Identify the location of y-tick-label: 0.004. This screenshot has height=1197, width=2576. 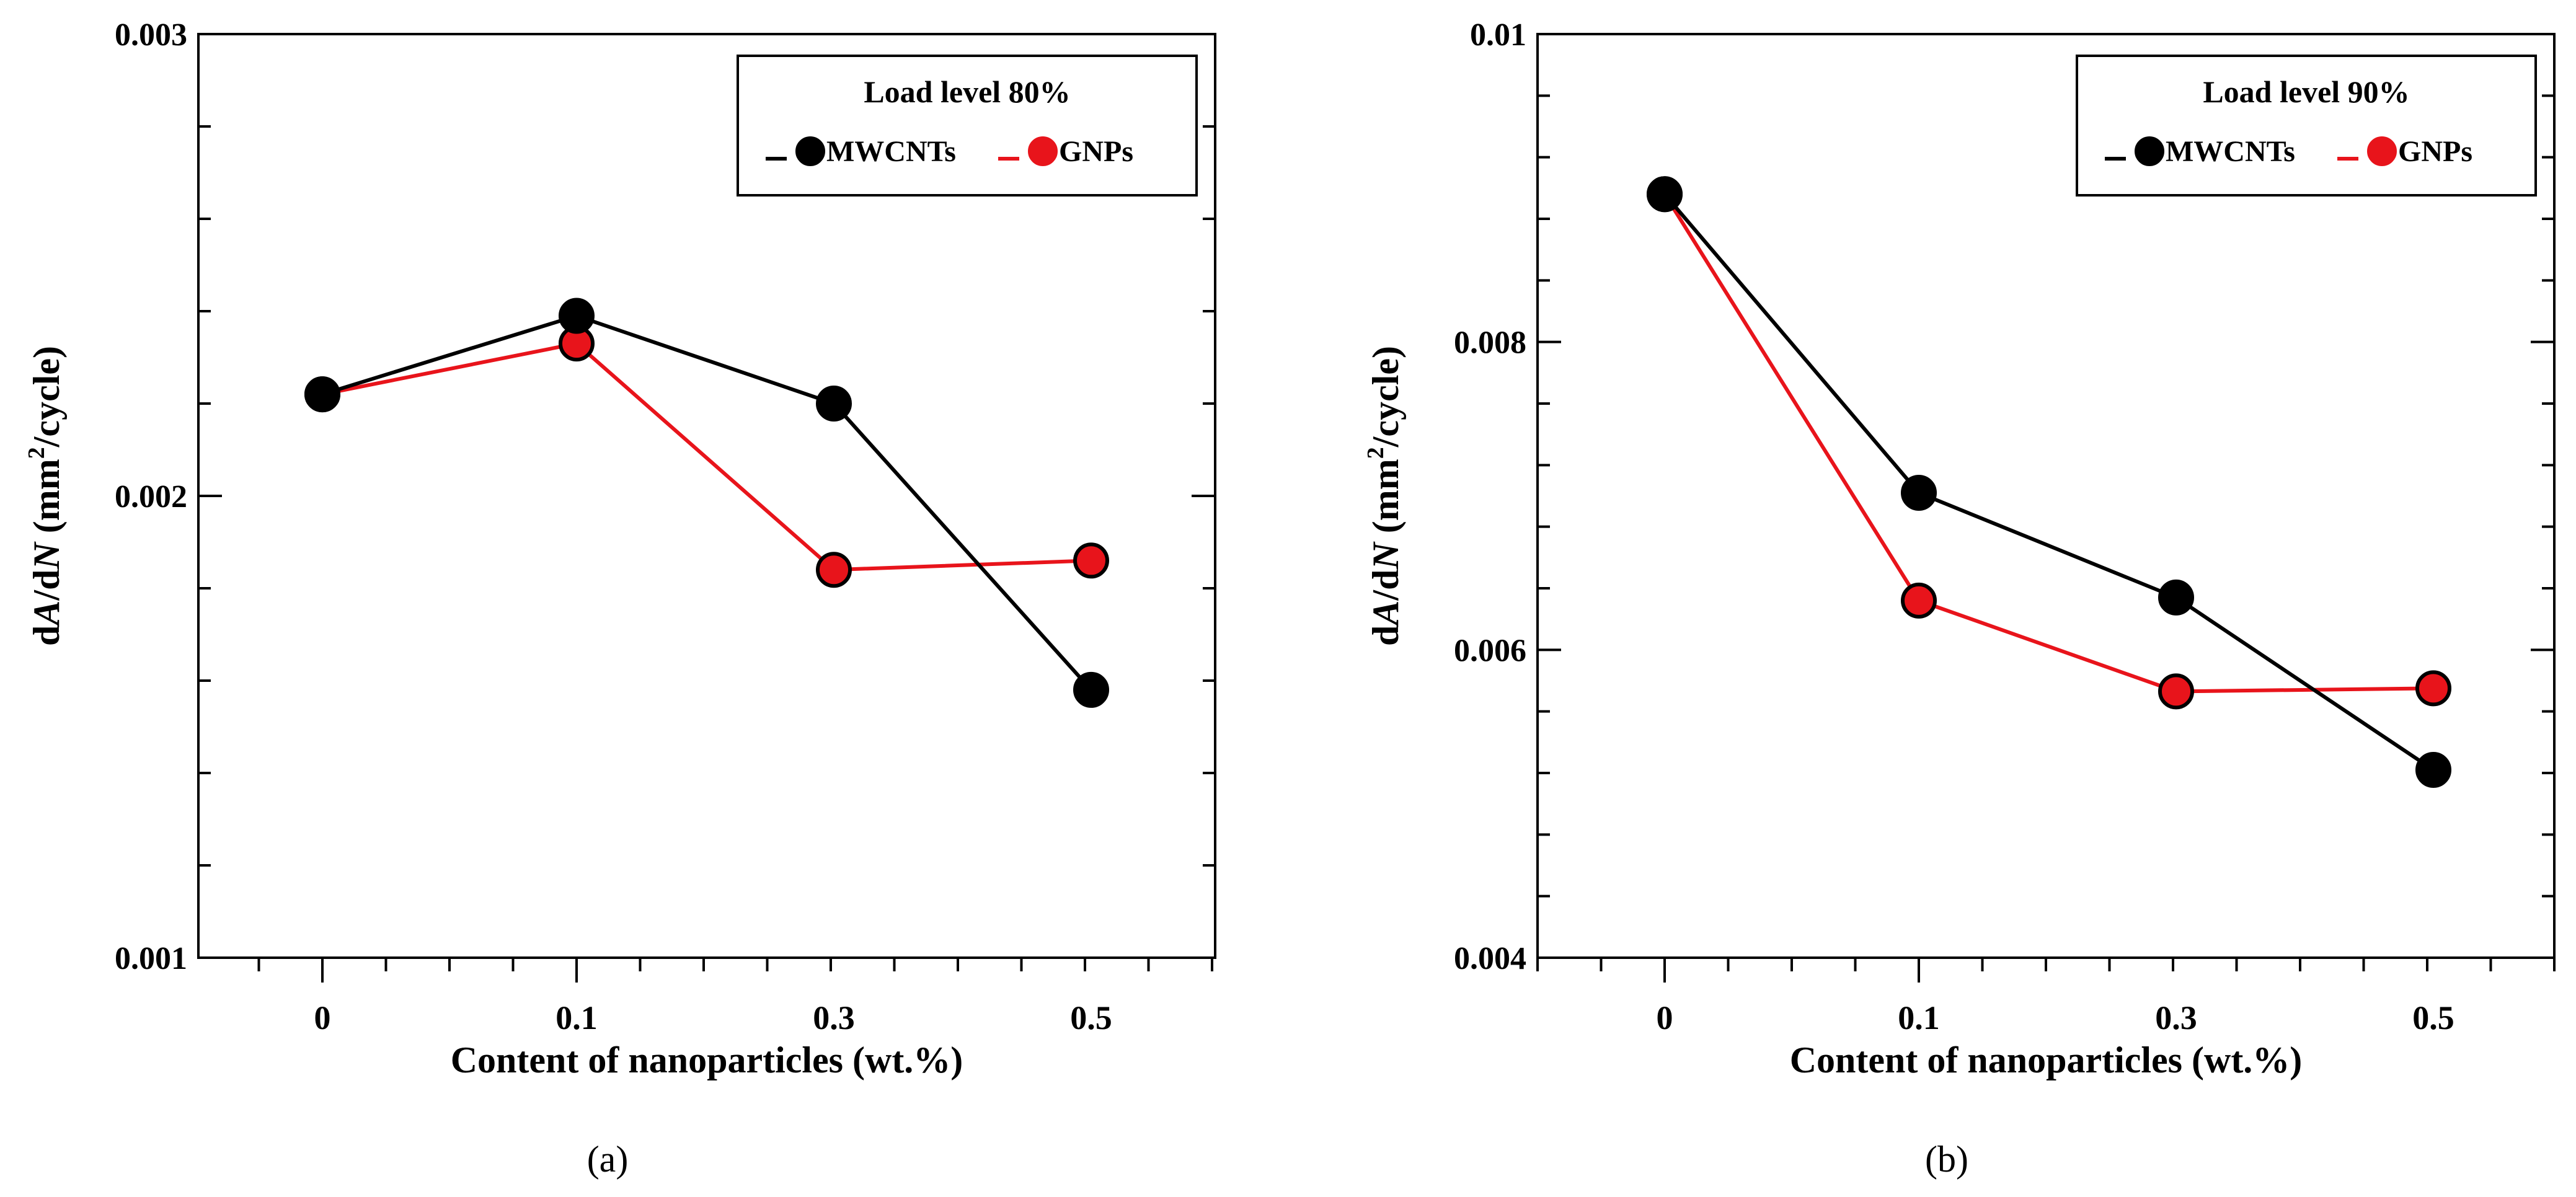
(1490, 958).